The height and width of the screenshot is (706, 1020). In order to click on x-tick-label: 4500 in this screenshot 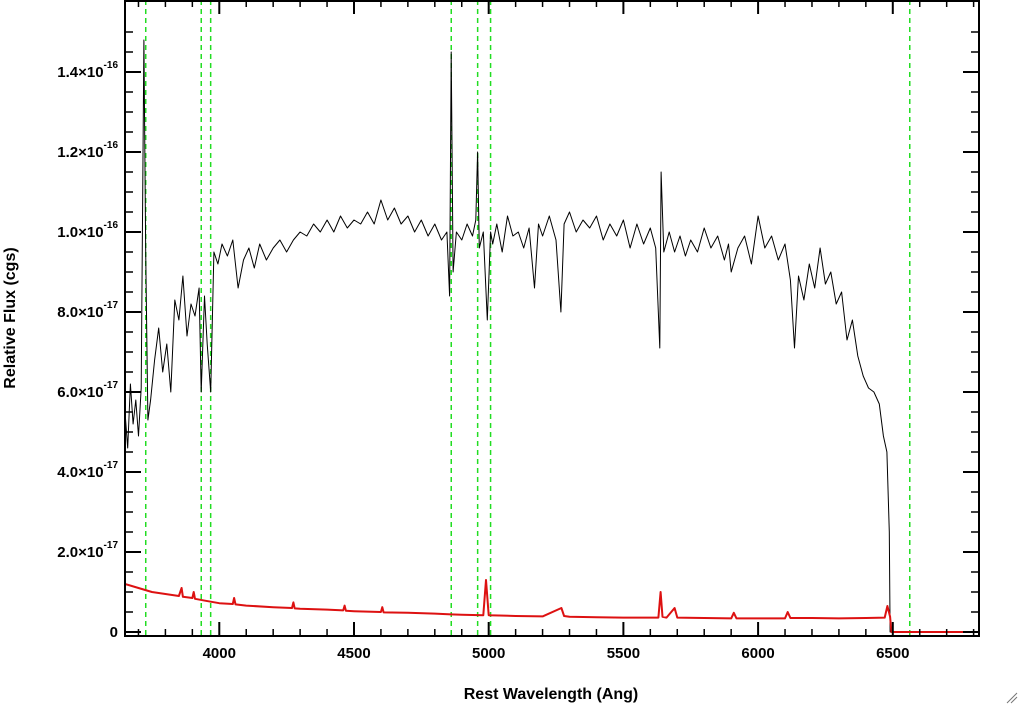, I will do `click(353, 653)`.